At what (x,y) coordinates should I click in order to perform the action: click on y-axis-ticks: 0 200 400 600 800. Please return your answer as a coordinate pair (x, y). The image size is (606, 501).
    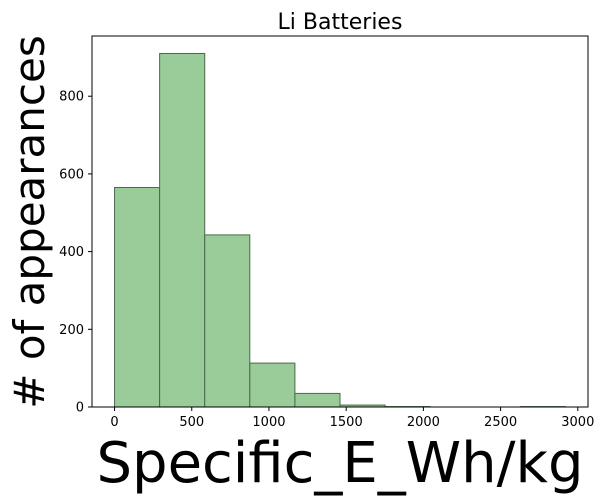
    Looking at the image, I should click on (75, 253).